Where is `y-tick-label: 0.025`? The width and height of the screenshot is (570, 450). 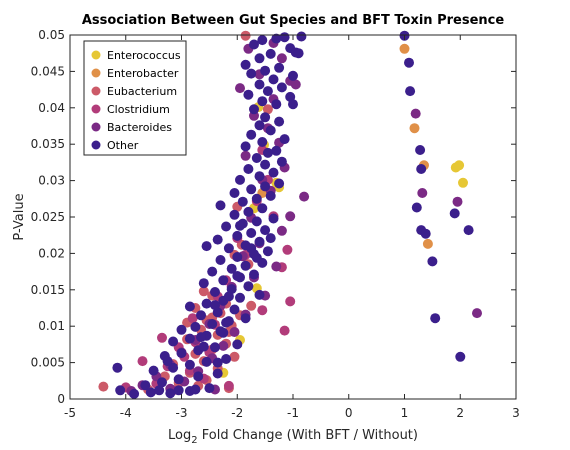 y-tick-label: 0.025 is located at coordinates (48, 217).